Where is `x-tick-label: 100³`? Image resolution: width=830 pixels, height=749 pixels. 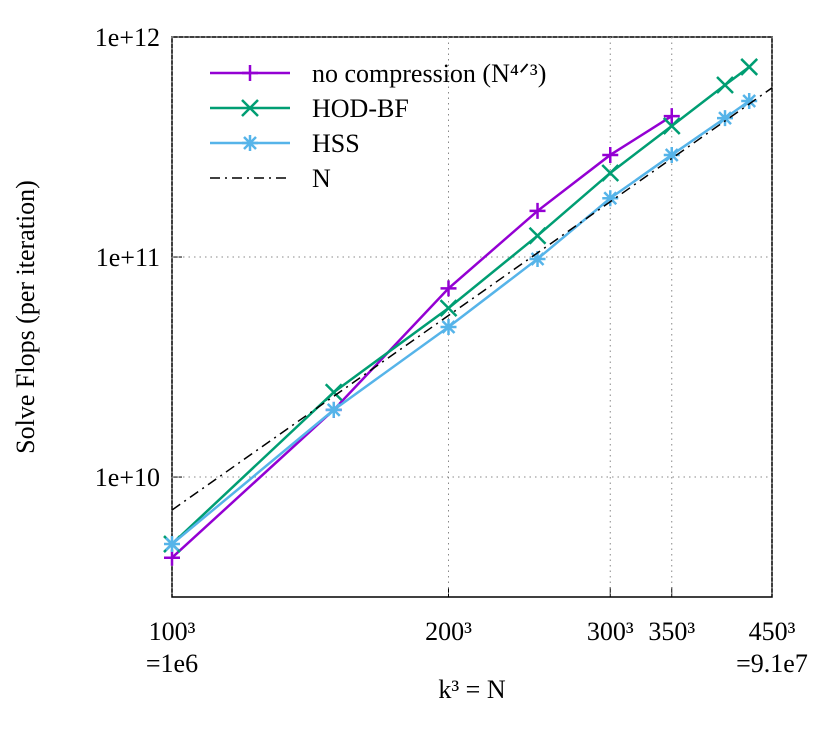 x-tick-label: 100³ is located at coordinates (172, 631).